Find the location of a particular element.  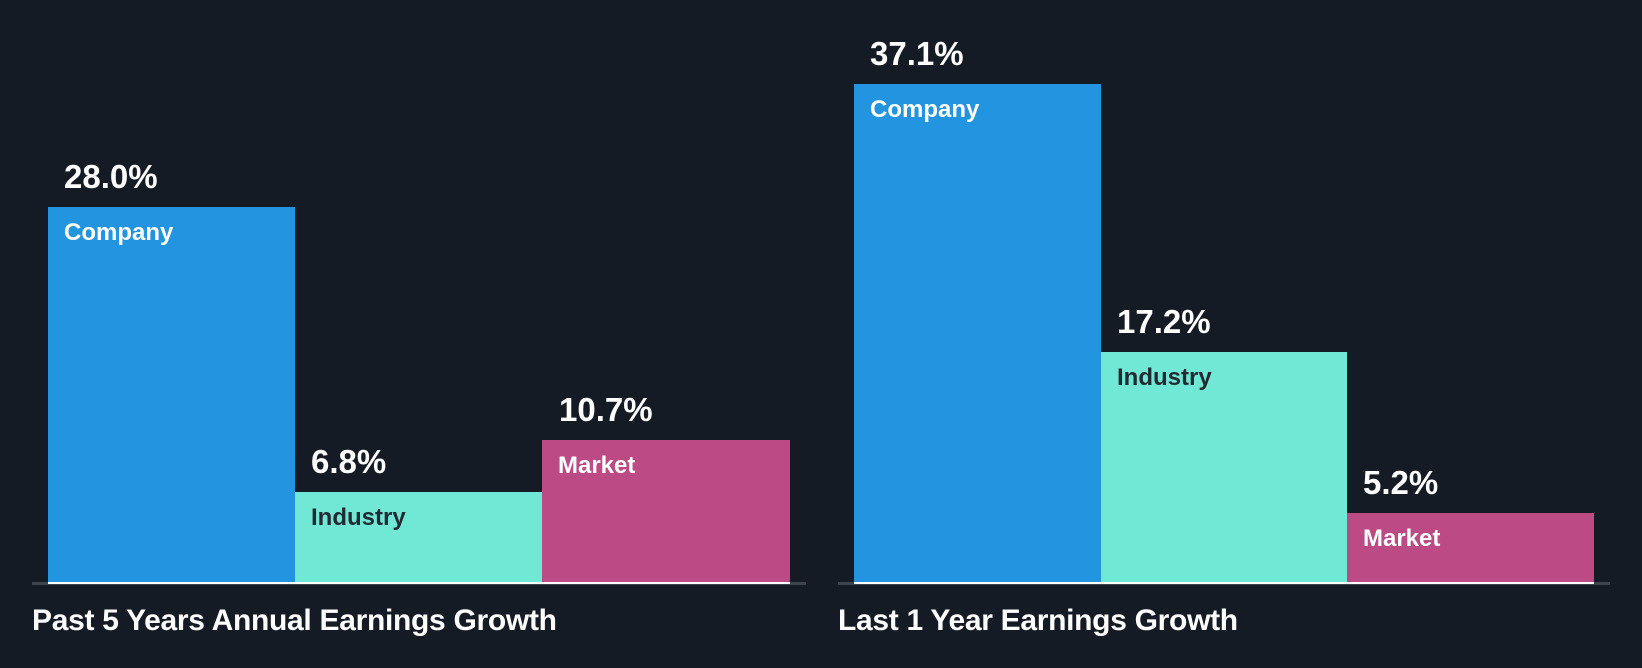

value-label-company: 28.0% is located at coordinates (111, 176).